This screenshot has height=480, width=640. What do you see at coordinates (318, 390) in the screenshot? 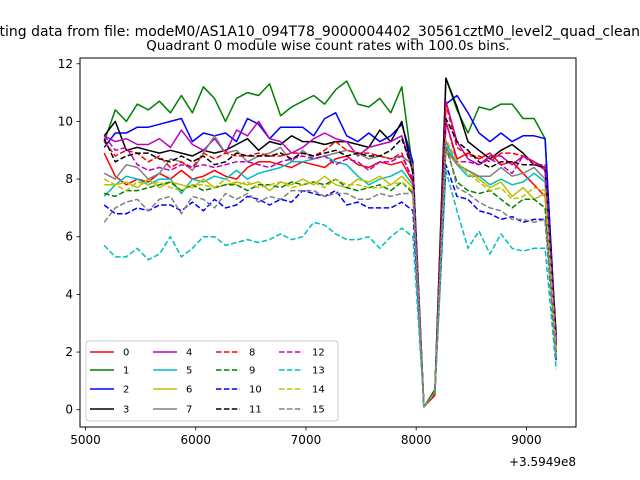
I see `legend-label-14: 14` at bounding box center [318, 390].